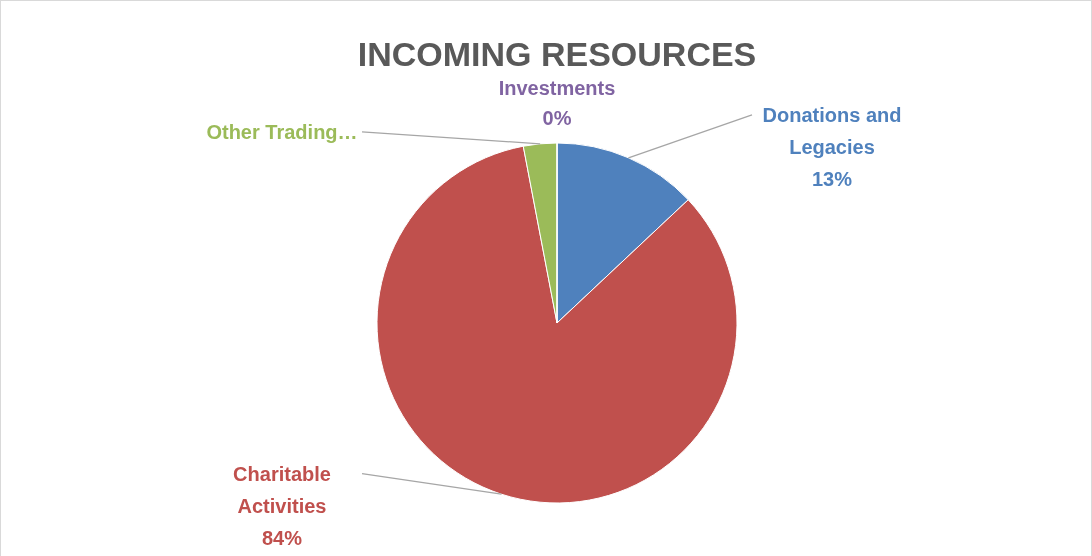 The width and height of the screenshot is (1092, 556). Describe the element at coordinates (832, 178) in the screenshot. I see `data-label: 13%` at that location.